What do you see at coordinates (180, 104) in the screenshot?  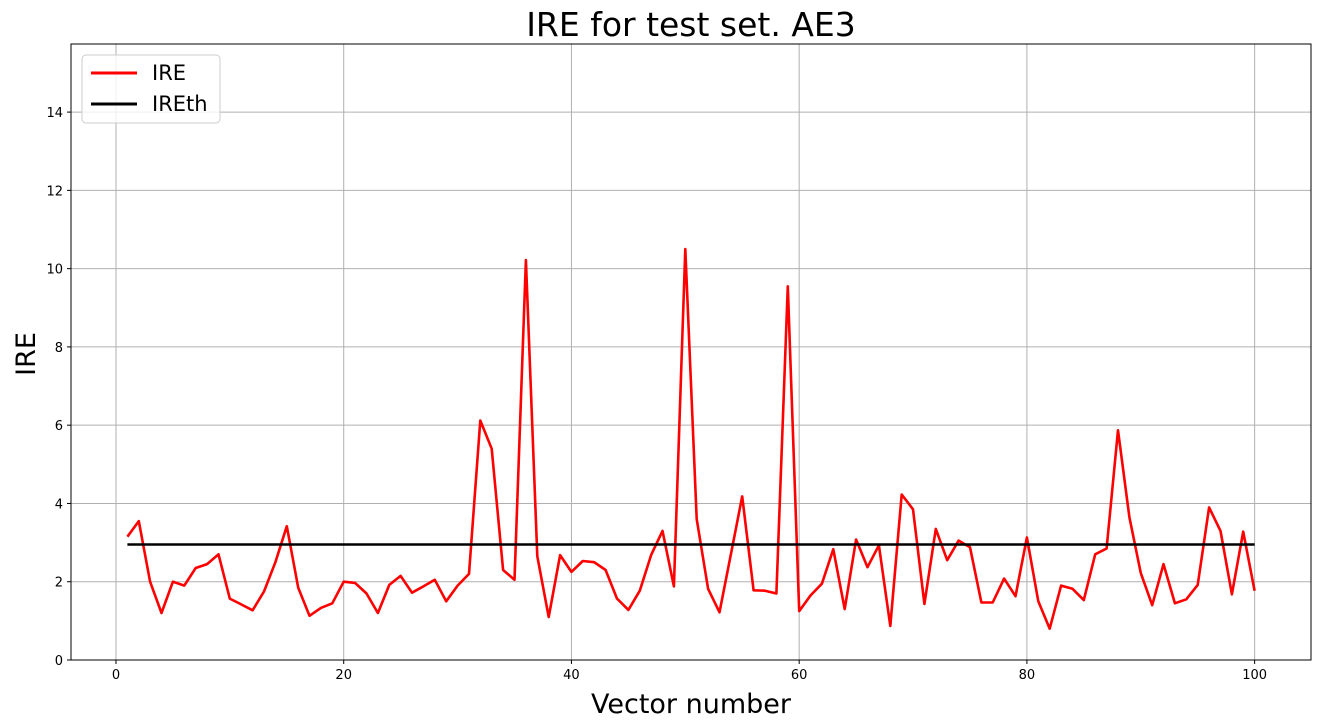 I see `legend-label-ireth: IREth` at bounding box center [180, 104].